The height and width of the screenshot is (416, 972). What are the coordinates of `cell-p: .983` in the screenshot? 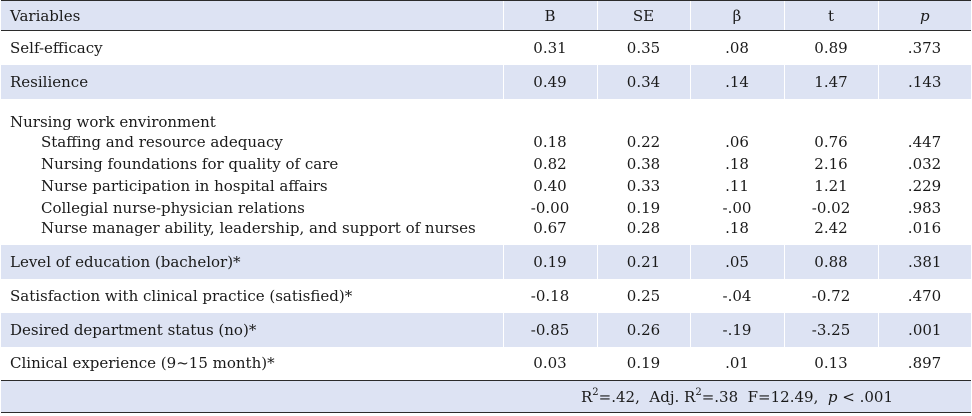 It's located at (924, 207).